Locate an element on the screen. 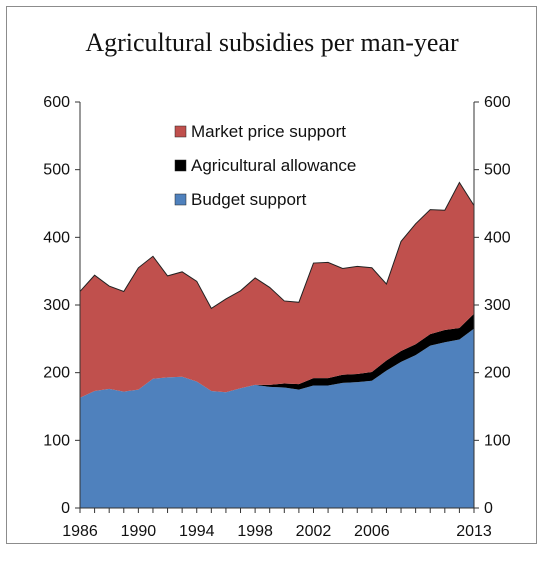 The width and height of the screenshot is (544, 562). legend-label: Budget support is located at coordinates (249, 199).